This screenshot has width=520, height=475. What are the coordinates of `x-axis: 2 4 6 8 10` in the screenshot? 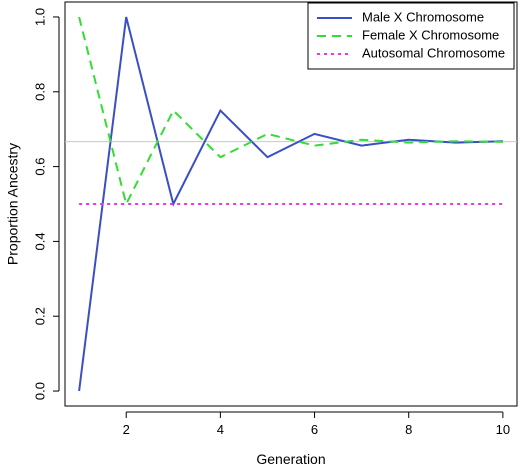 It's located at (316, 424).